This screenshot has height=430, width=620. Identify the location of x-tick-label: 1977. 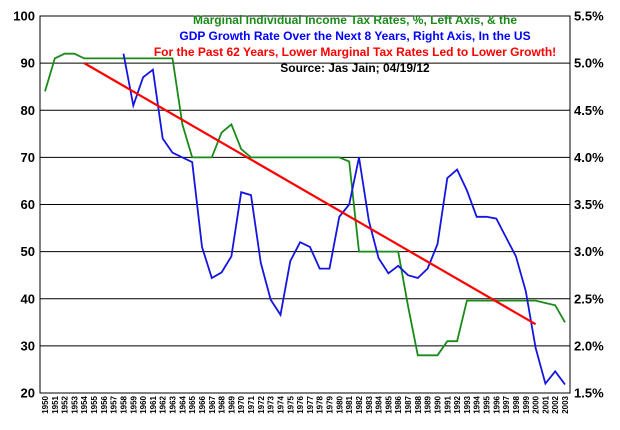
(310, 404).